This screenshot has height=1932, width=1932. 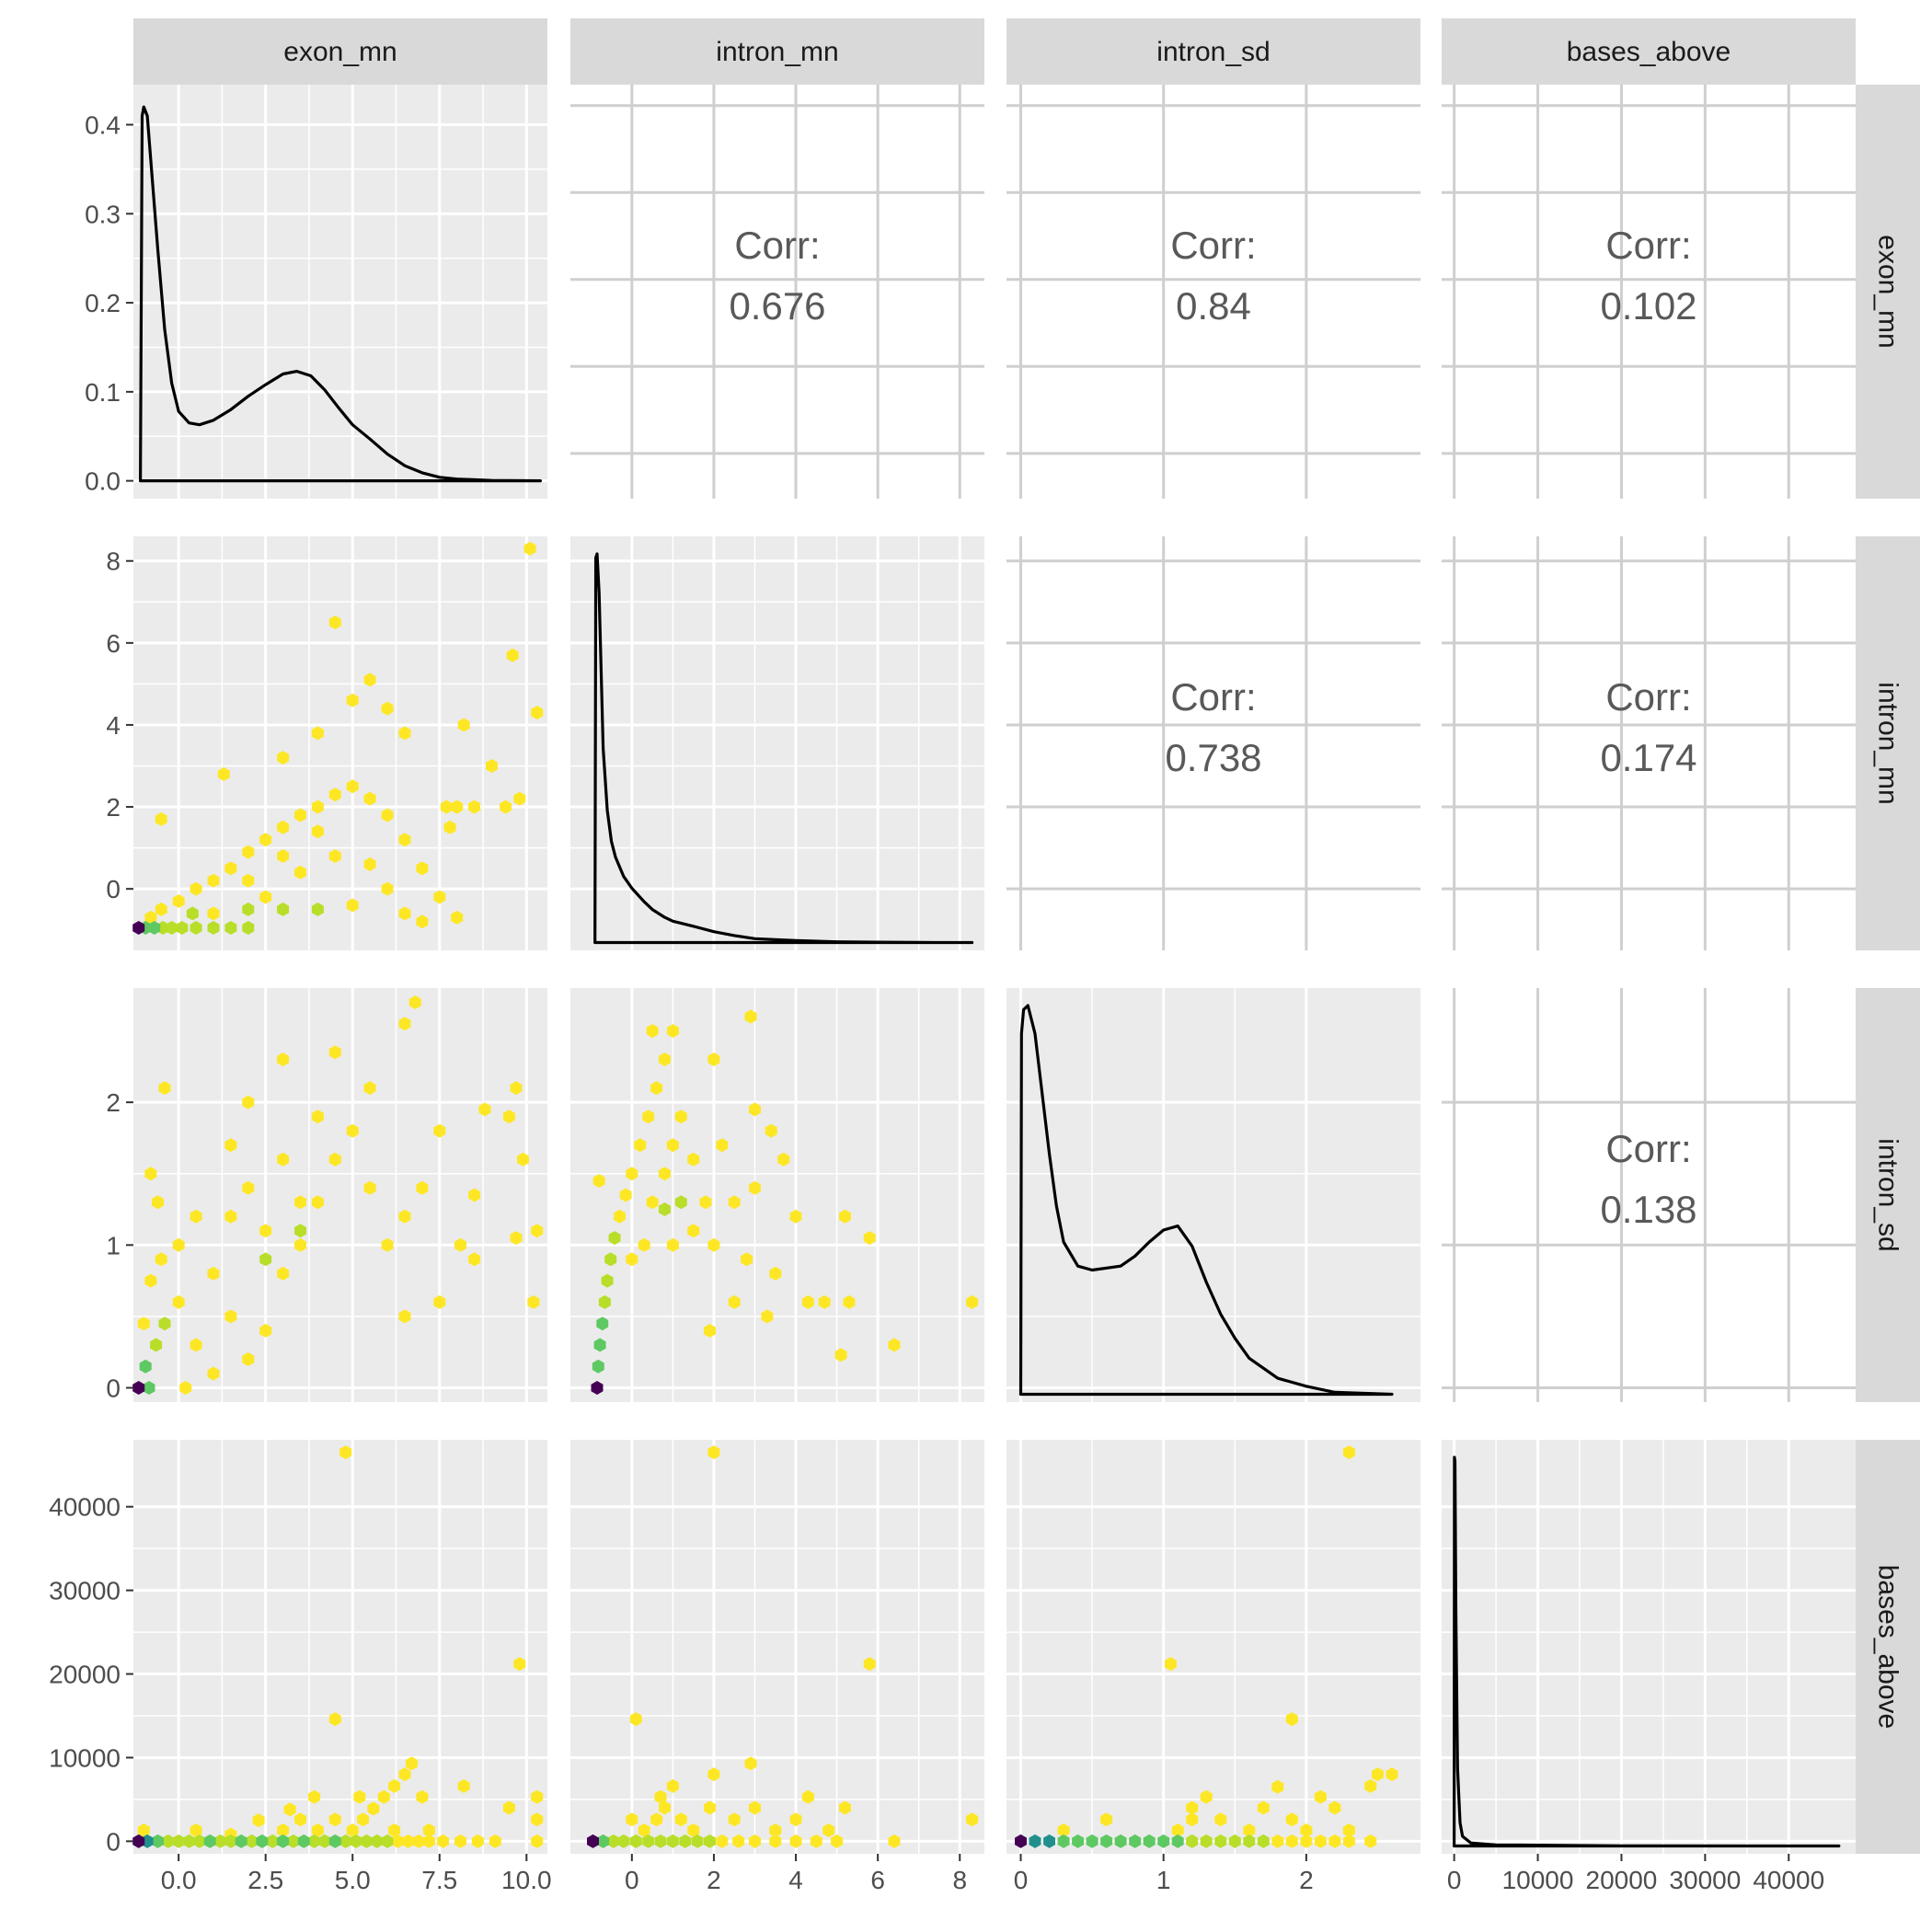 What do you see at coordinates (103, 303) in the screenshot?
I see `y-tick-label: 0.2` at bounding box center [103, 303].